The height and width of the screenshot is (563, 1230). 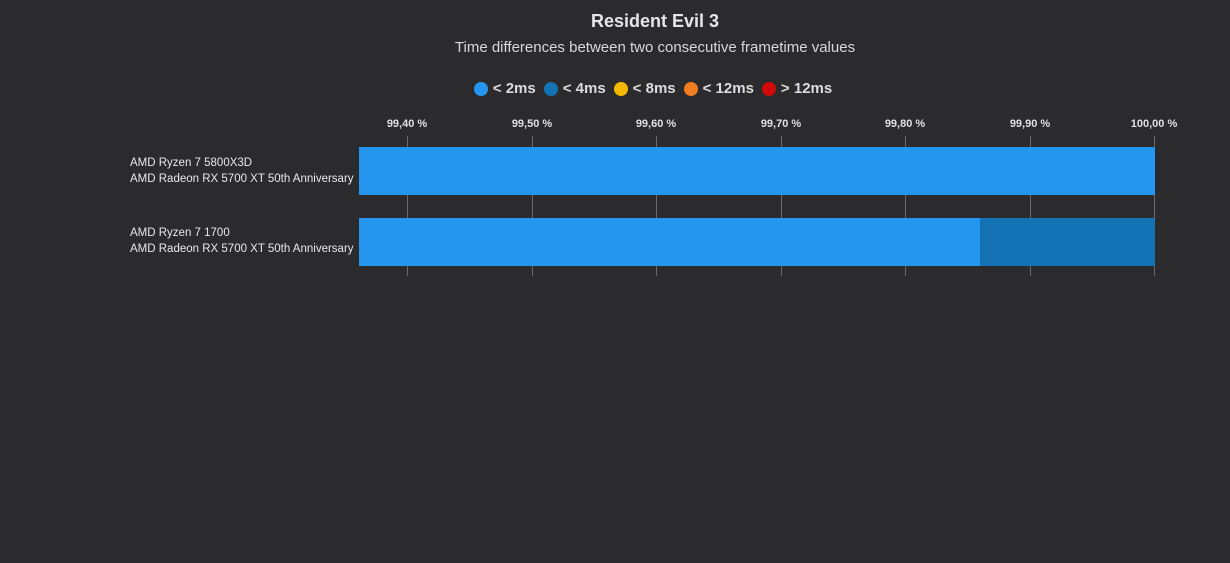 I want to click on bar-5800x3d-lt2ms, so click(x=757, y=171).